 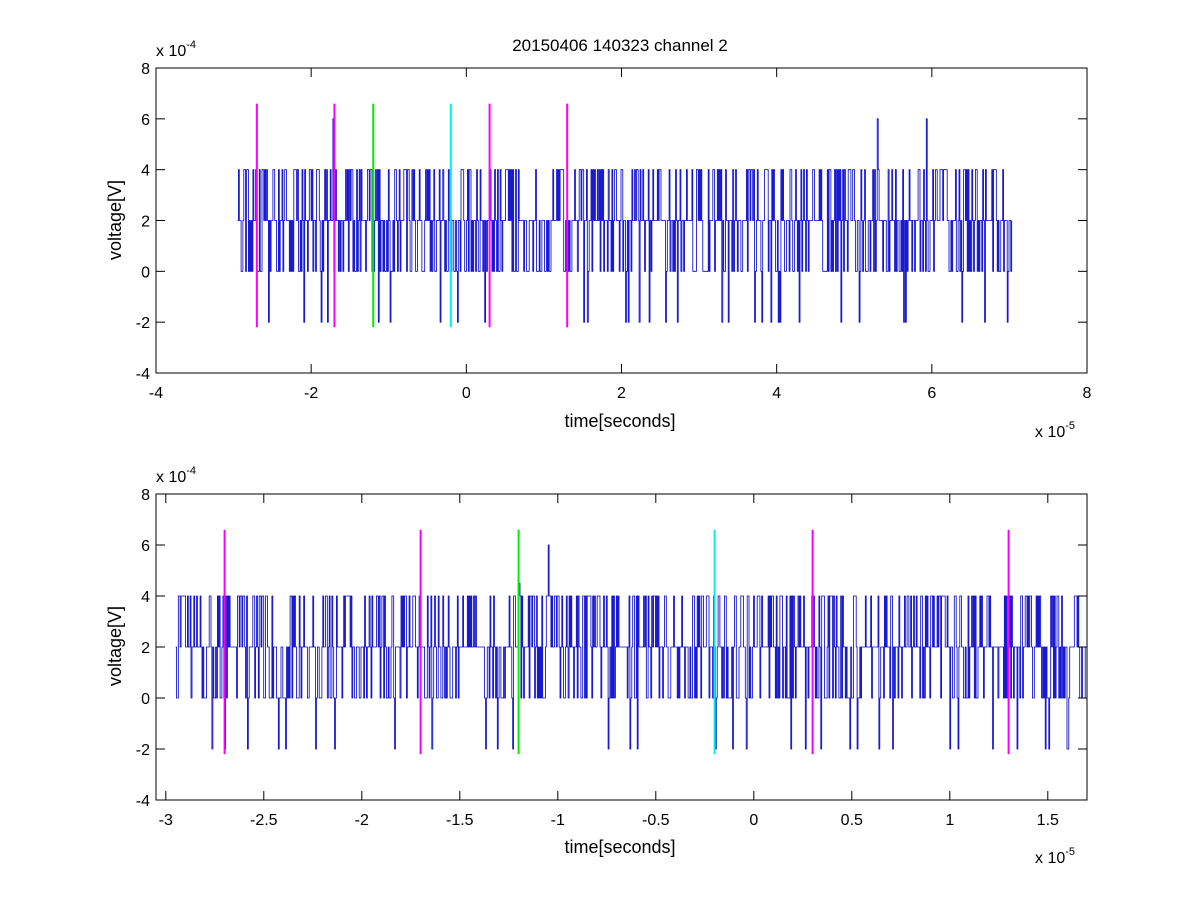 I want to click on y-exponent-text-top: -4, so click(x=191, y=45).